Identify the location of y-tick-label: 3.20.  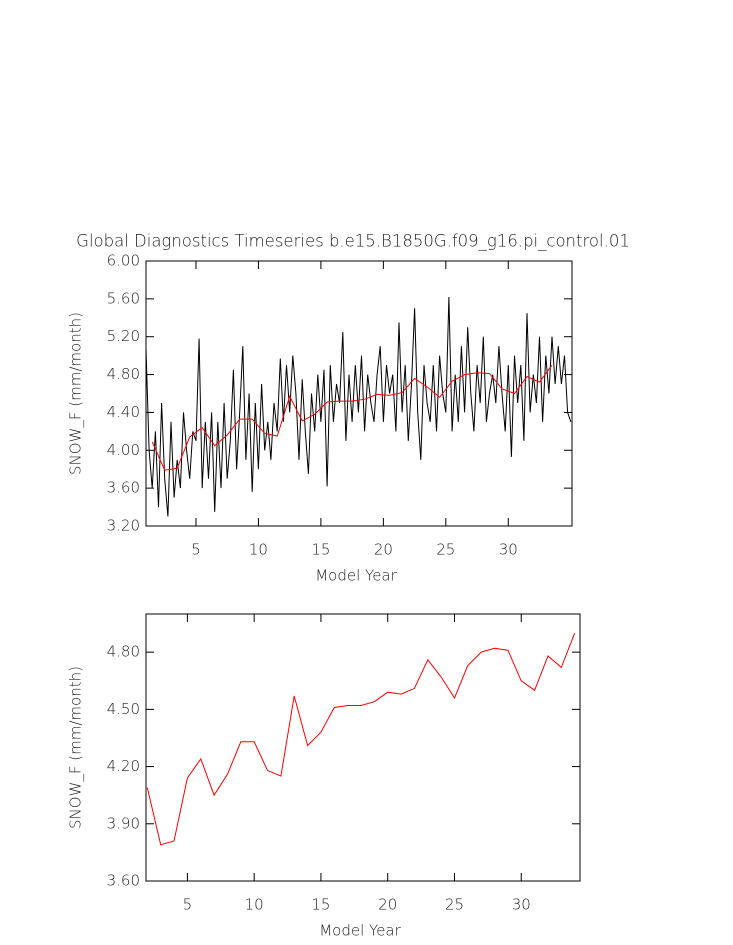
(123, 526).